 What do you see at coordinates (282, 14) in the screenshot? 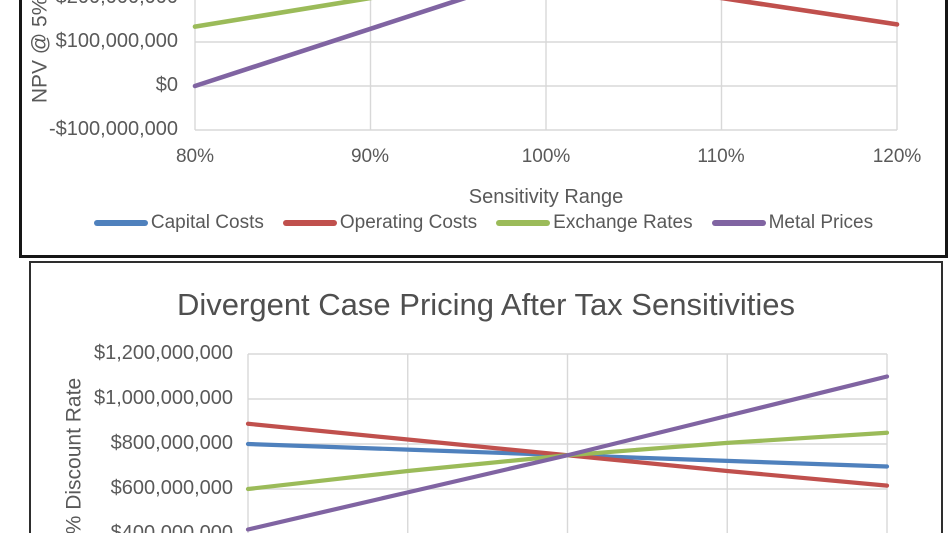
I see `series-line-exchange-rates` at bounding box center [282, 14].